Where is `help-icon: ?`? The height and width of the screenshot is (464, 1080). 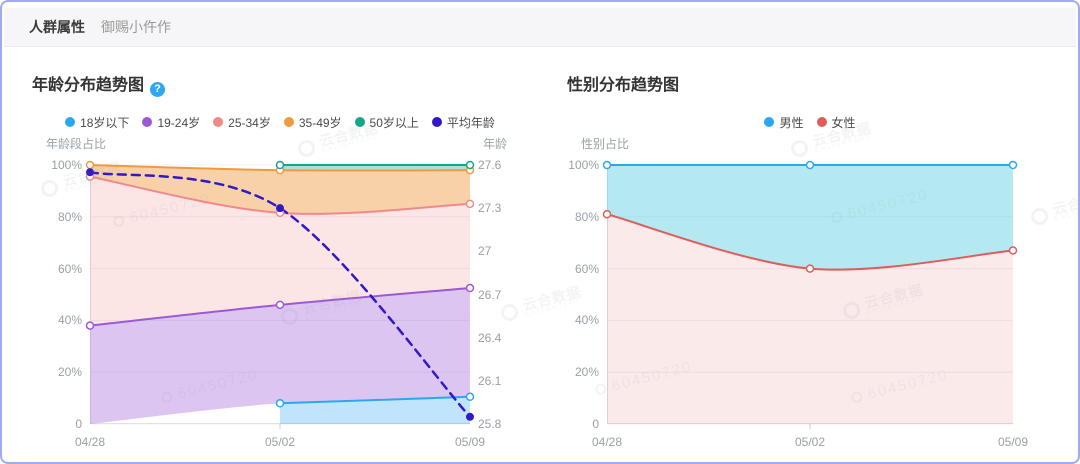
help-icon: ? is located at coordinates (158, 89).